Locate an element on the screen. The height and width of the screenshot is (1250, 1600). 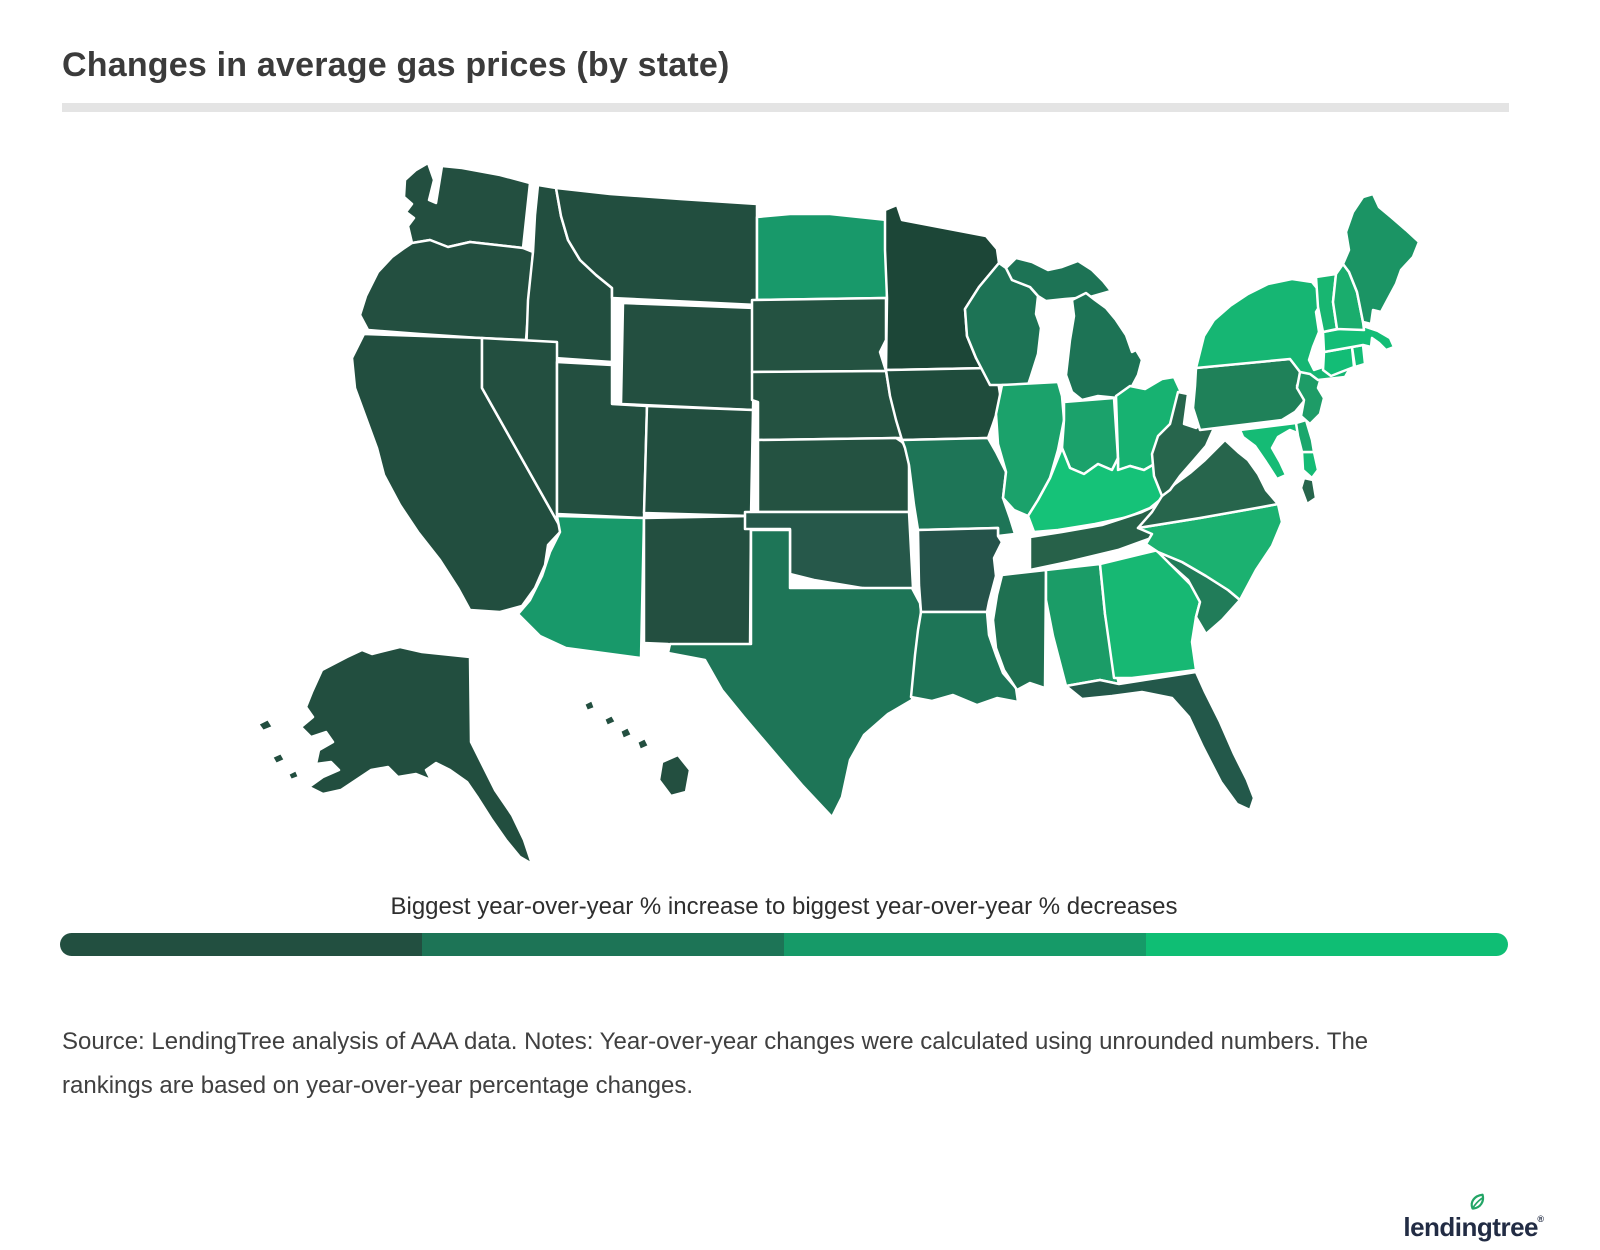
state-kansas is located at coordinates (833, 475).